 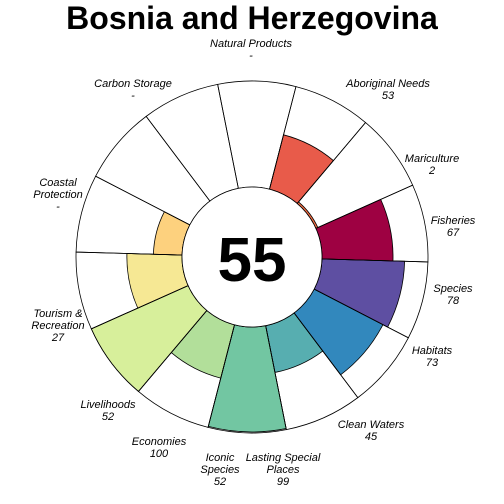 I want to click on label-lasting-special-places: Places, so click(x=283, y=470).